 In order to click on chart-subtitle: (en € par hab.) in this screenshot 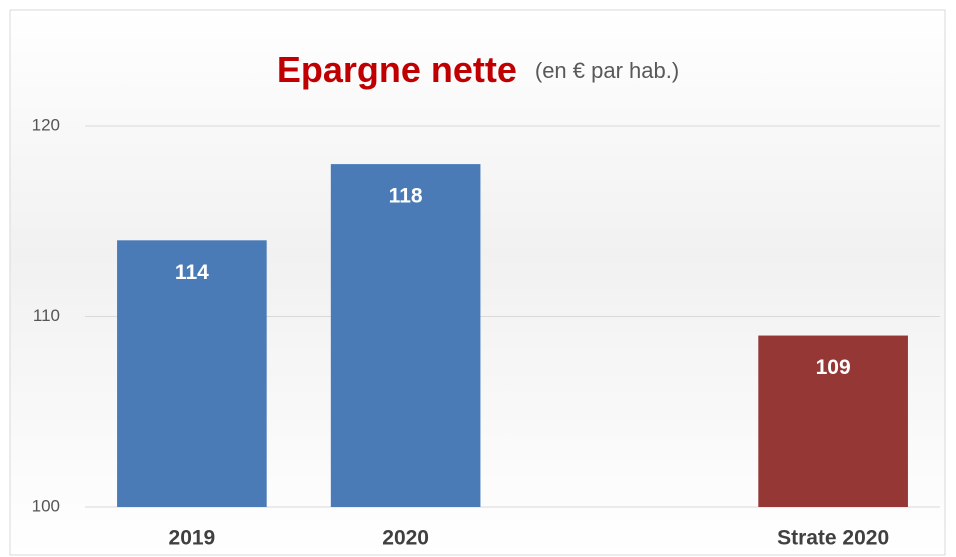, I will do `click(607, 70)`.